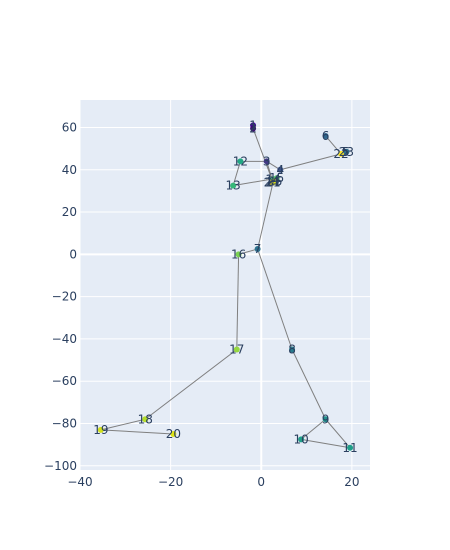 The image size is (450, 550). What do you see at coordinates (69, 170) in the screenshot?
I see `y-tick-label: 40` at bounding box center [69, 170].